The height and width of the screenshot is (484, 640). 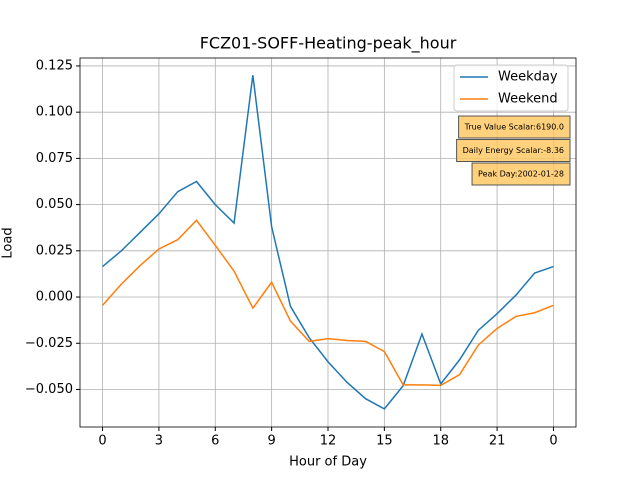 What do you see at coordinates (54, 204) in the screenshot?
I see `y-tick-label: 0.050` at bounding box center [54, 204].